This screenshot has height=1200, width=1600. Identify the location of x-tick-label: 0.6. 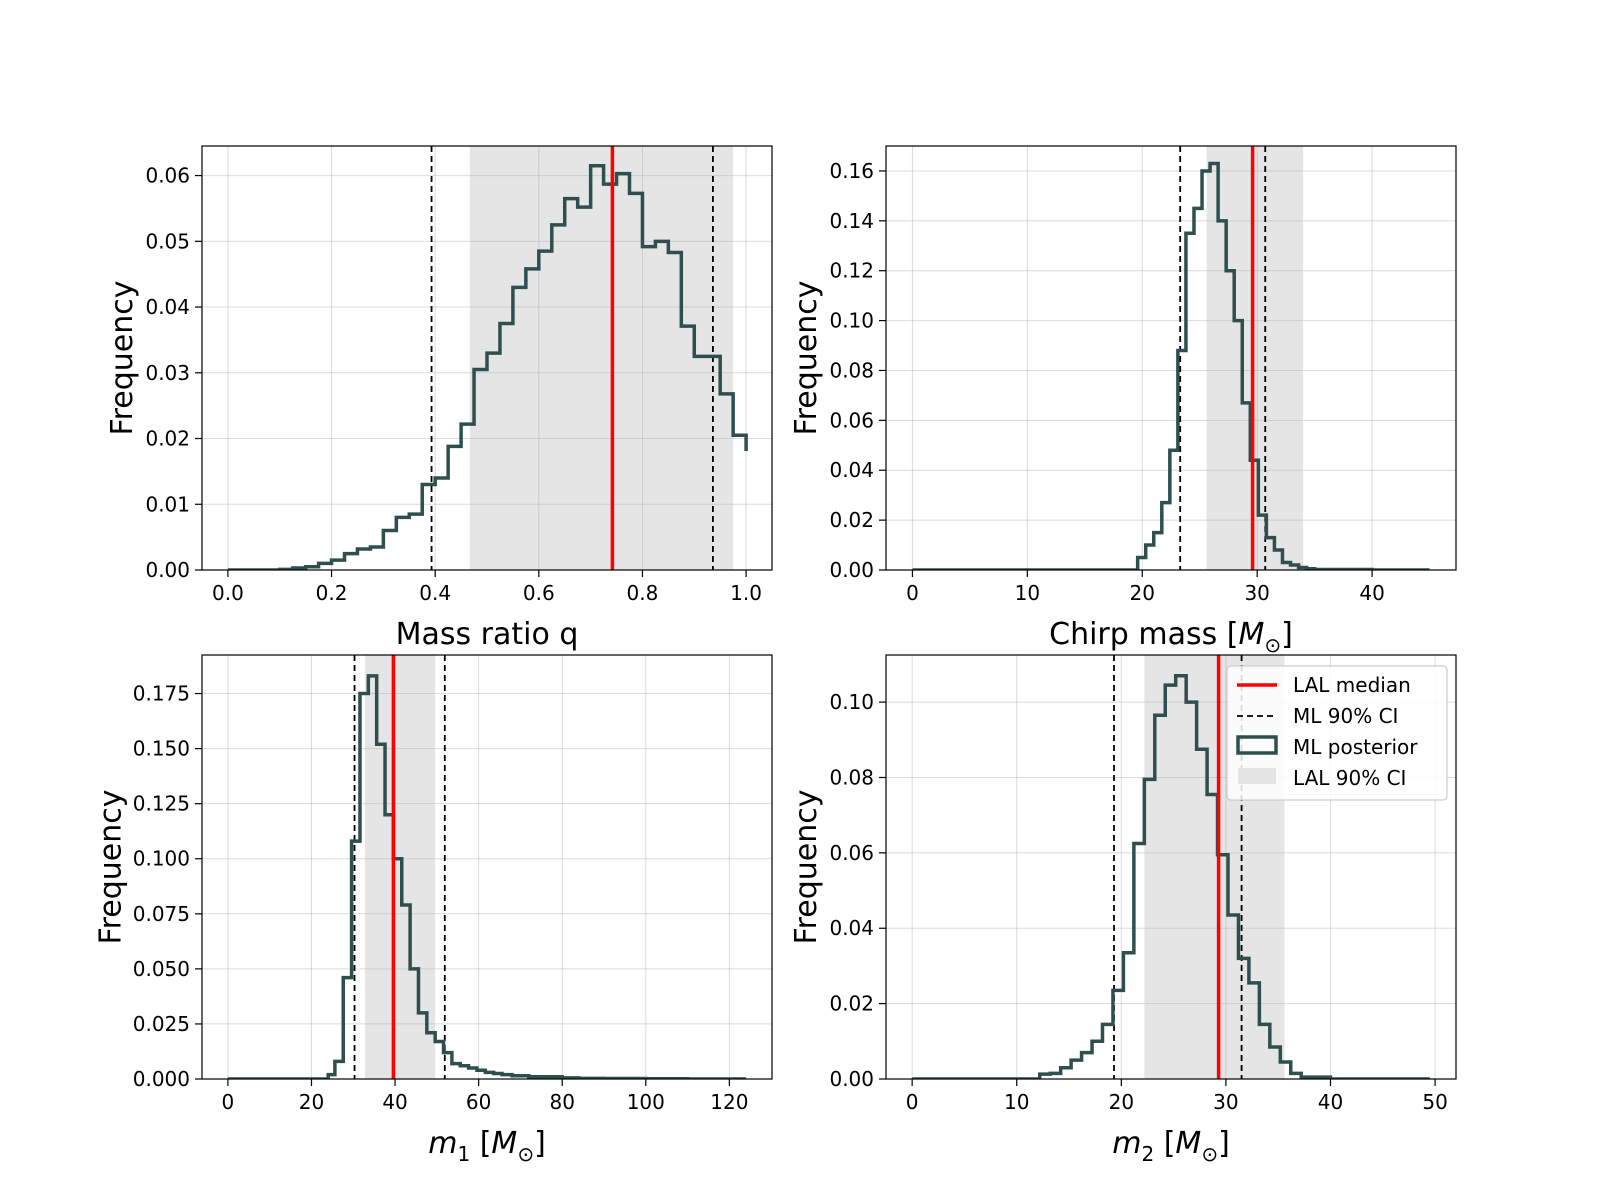
(539, 593).